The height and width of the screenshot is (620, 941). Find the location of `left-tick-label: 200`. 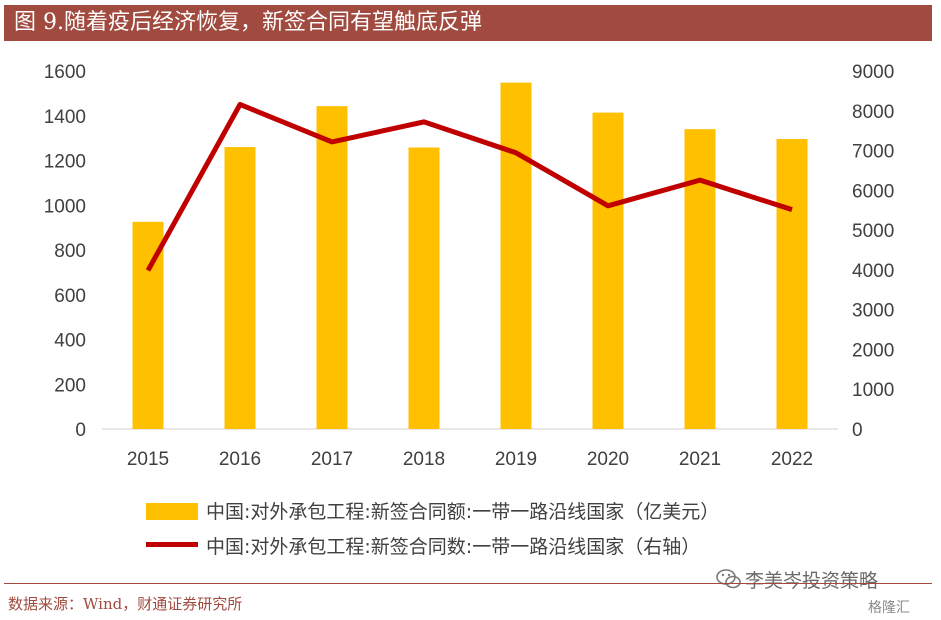

left-tick-label: 200 is located at coordinates (70, 385).